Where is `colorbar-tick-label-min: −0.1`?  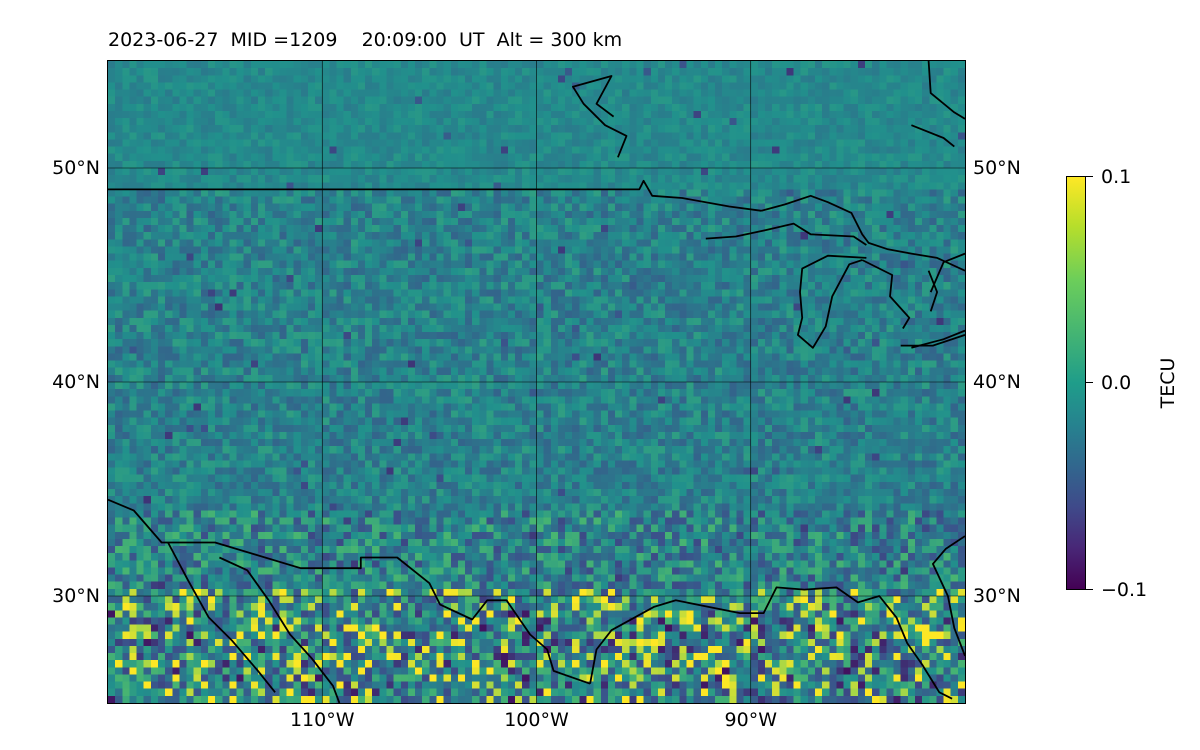 colorbar-tick-label-min: −0.1 is located at coordinates (1124, 590).